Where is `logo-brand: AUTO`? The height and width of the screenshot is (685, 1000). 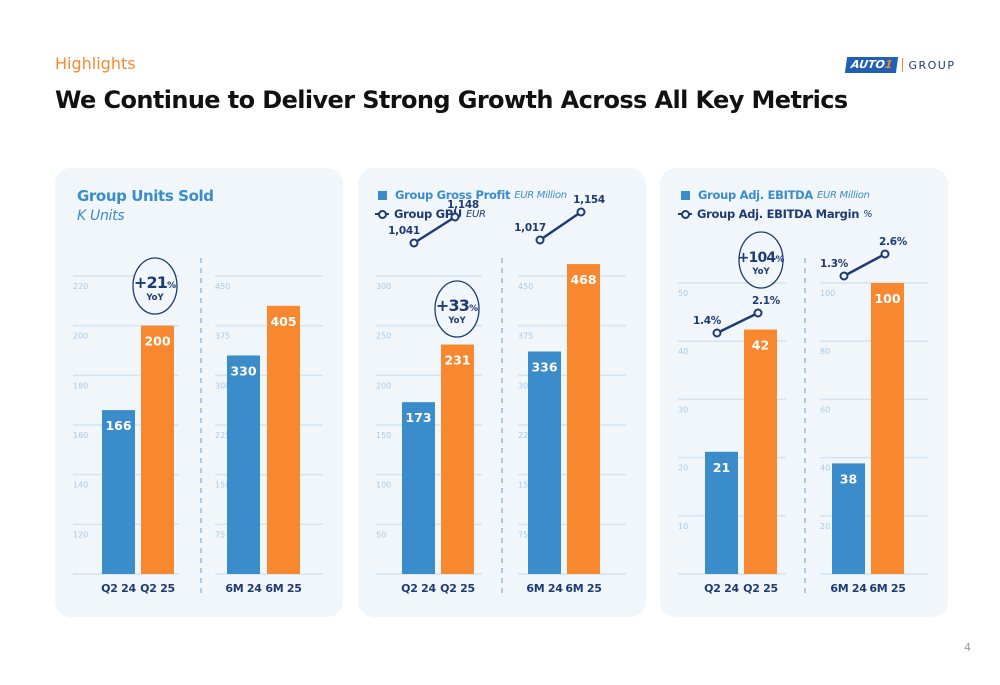
logo-brand: AUTO is located at coordinates (868, 64).